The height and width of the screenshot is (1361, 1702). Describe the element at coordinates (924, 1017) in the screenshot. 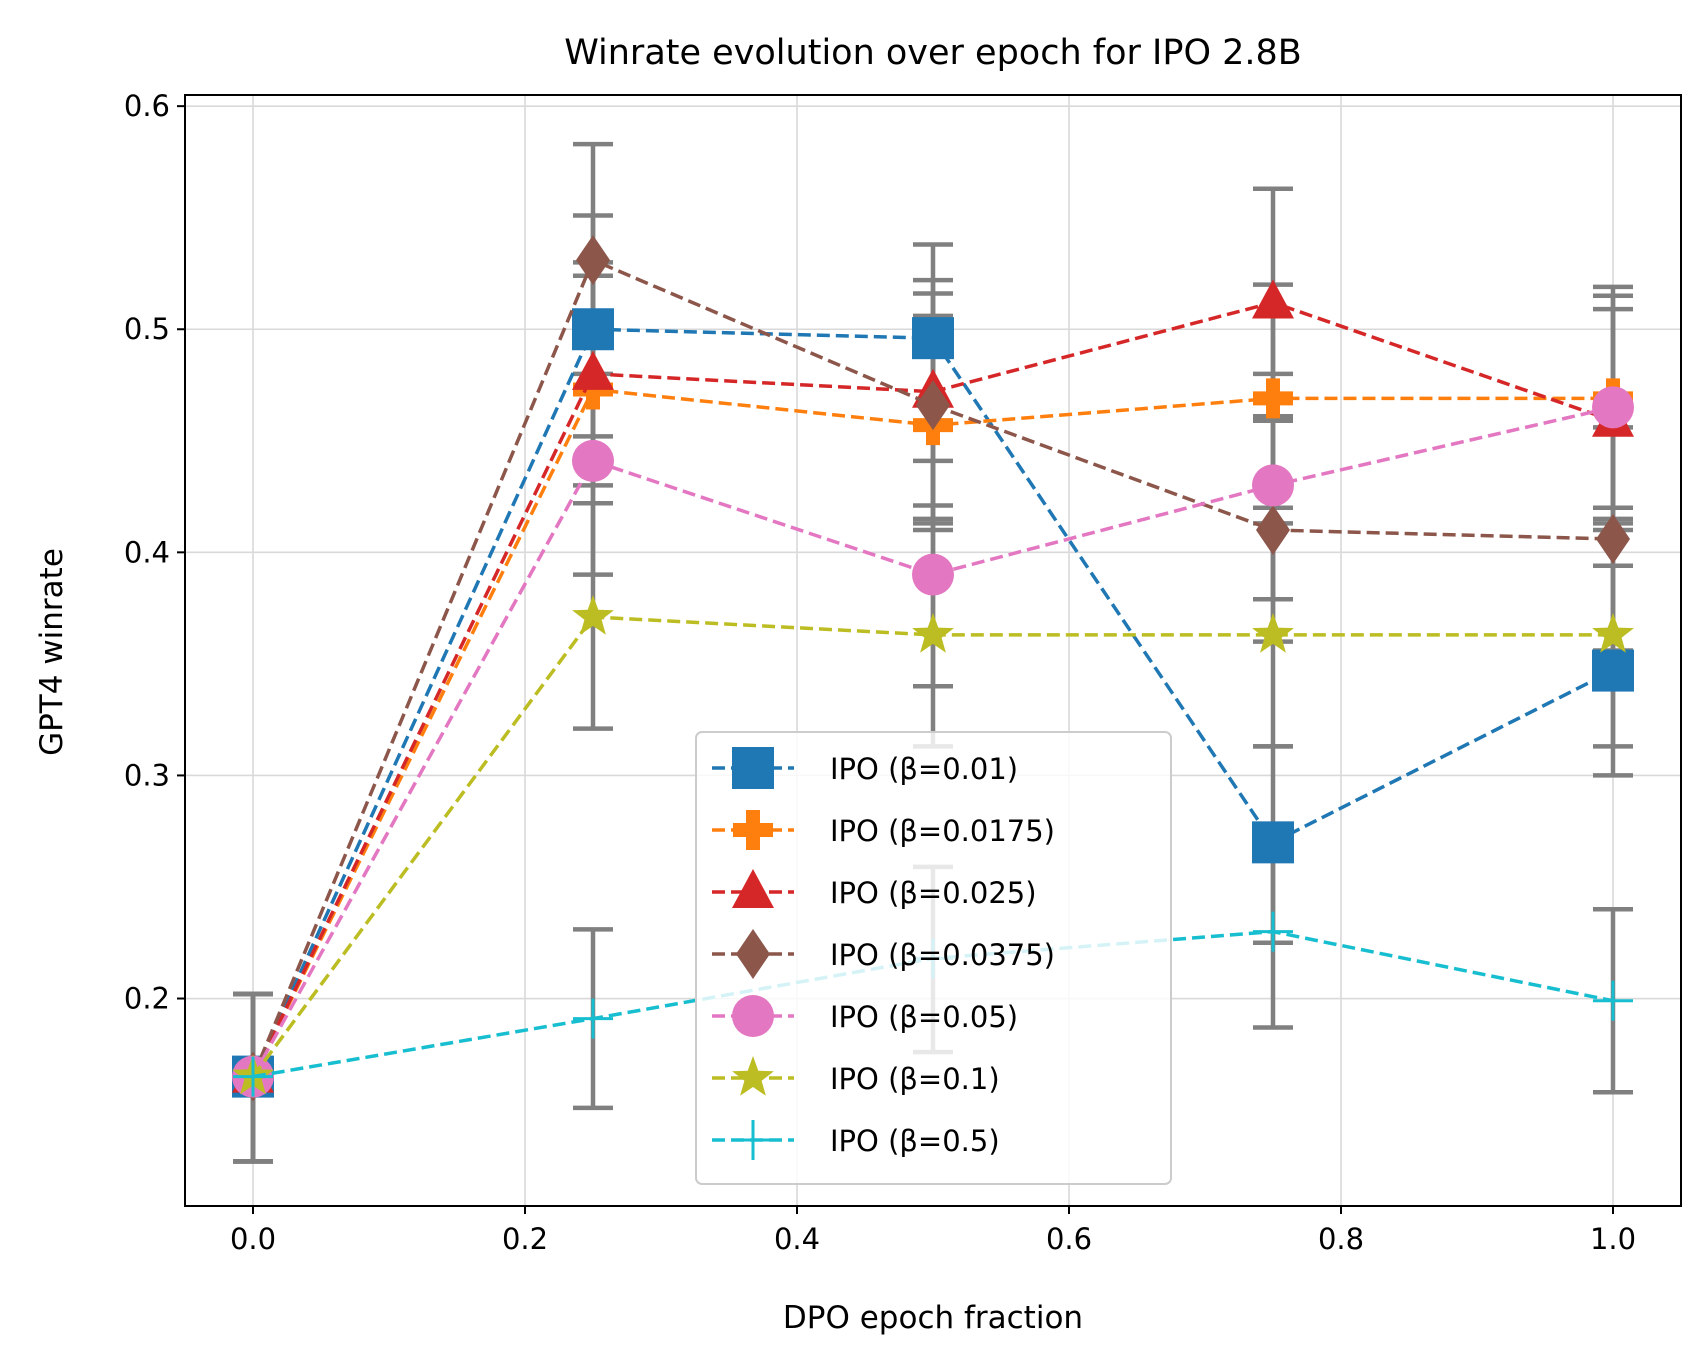

I see `legend-label: IPO (β=0.05)` at that location.